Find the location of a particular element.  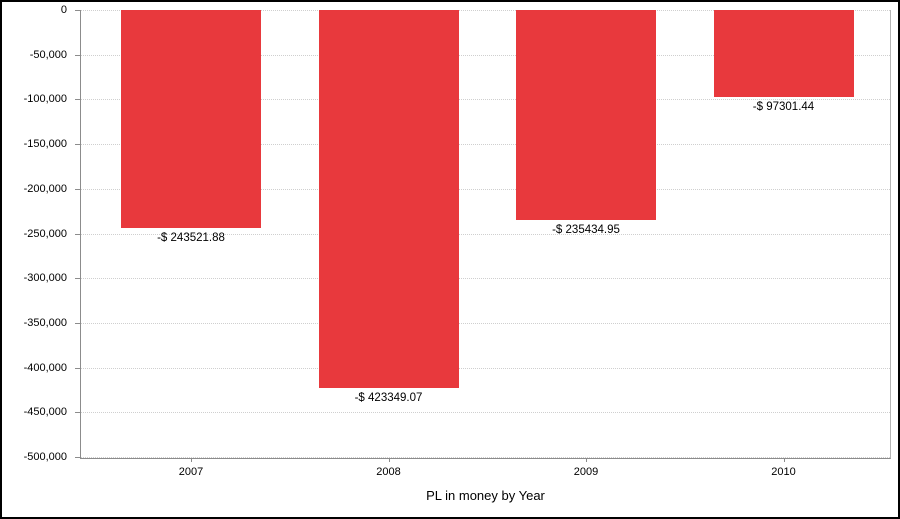

bar-2010 is located at coordinates (783, 53).